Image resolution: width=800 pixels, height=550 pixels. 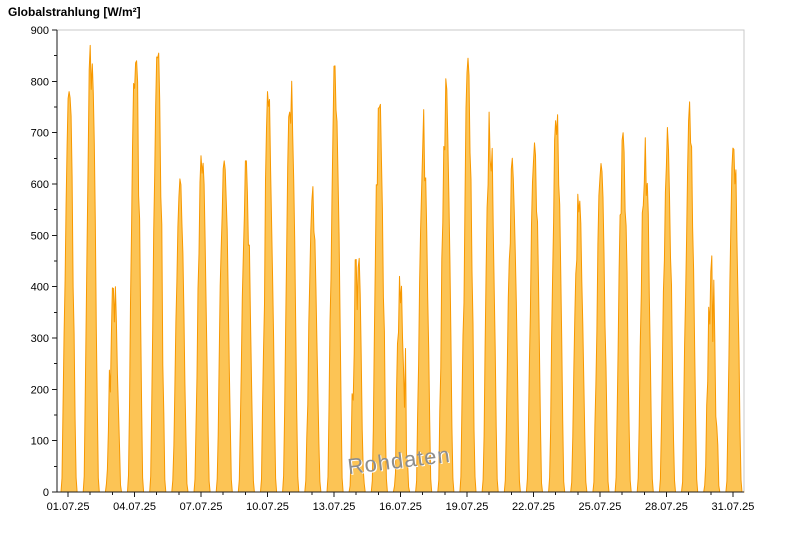 I want to click on x-tick-label: 28.07.25, so click(x=666, y=507).